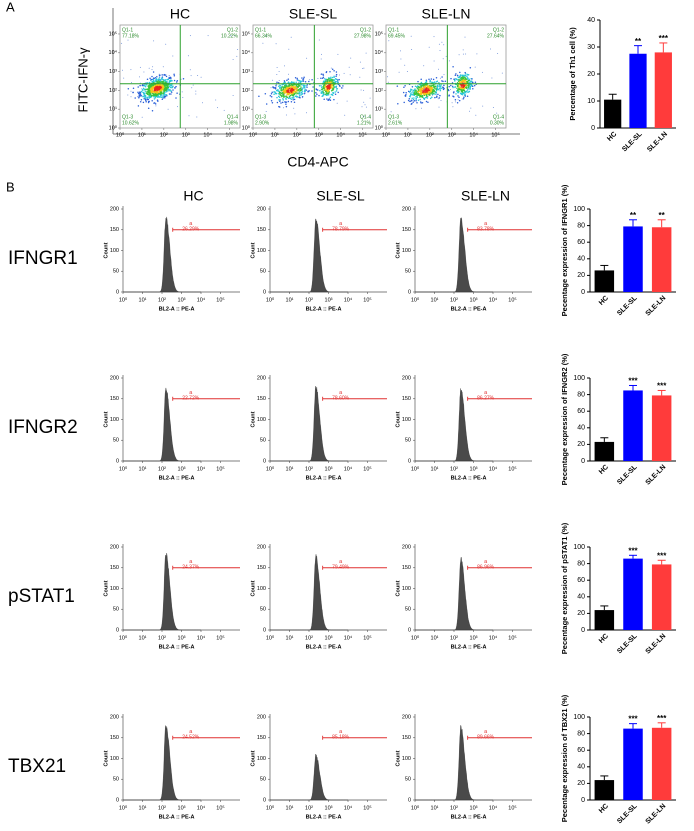  Describe the element at coordinates (264, 292) in the screenshot. I see `y-tick-label: 0` at that location.